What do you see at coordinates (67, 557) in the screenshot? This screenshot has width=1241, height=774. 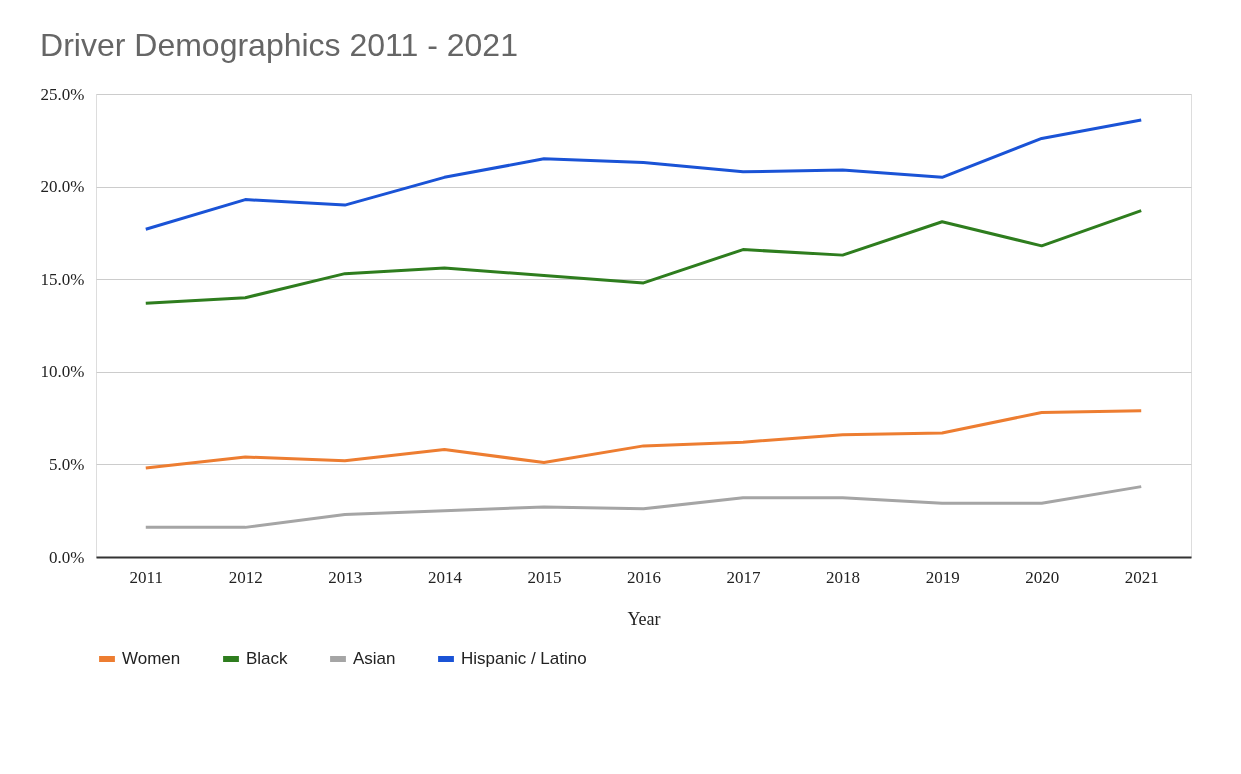 I see `y-tick-label: 0.0%` at bounding box center [67, 557].